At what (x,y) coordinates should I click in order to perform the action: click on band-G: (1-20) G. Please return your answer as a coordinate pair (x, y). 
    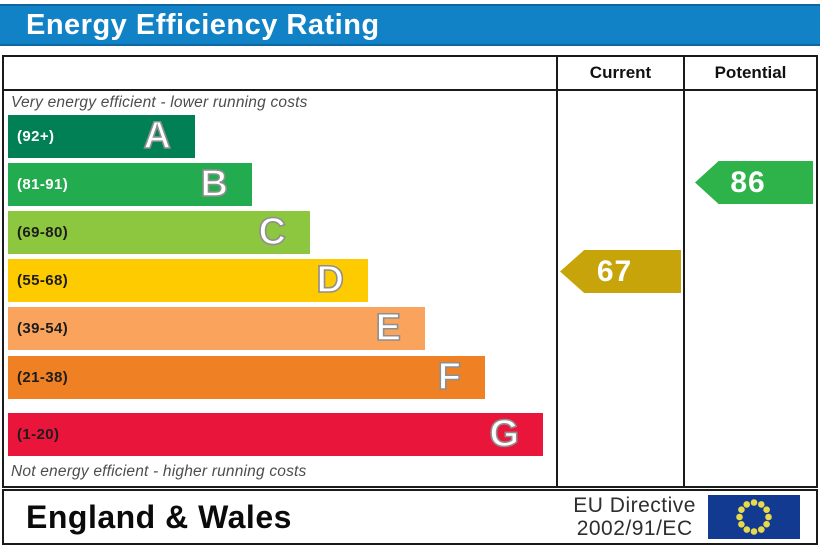
    Looking at the image, I should click on (275, 434).